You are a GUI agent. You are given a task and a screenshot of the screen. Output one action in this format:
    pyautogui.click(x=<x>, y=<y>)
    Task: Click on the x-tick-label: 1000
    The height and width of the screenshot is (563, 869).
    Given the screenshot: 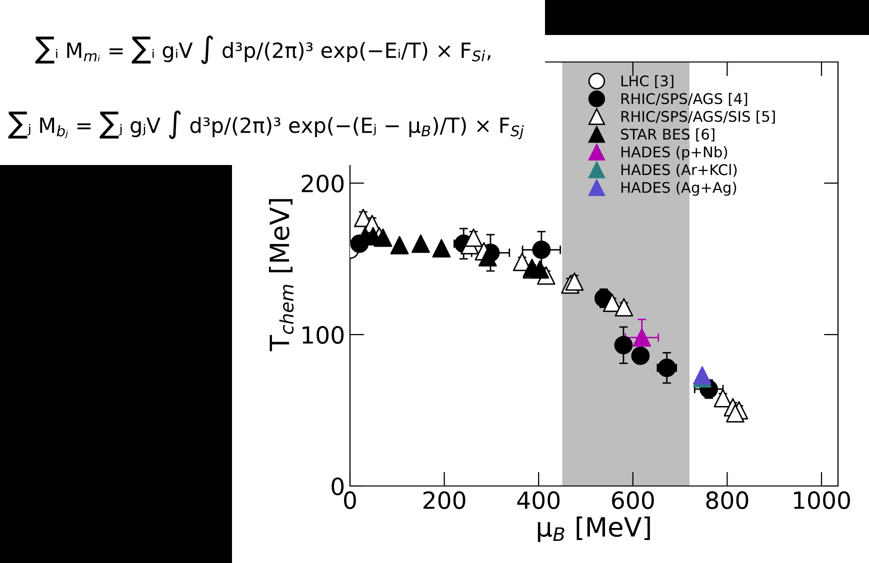 What is the action you would take?
    pyautogui.click(x=822, y=500)
    